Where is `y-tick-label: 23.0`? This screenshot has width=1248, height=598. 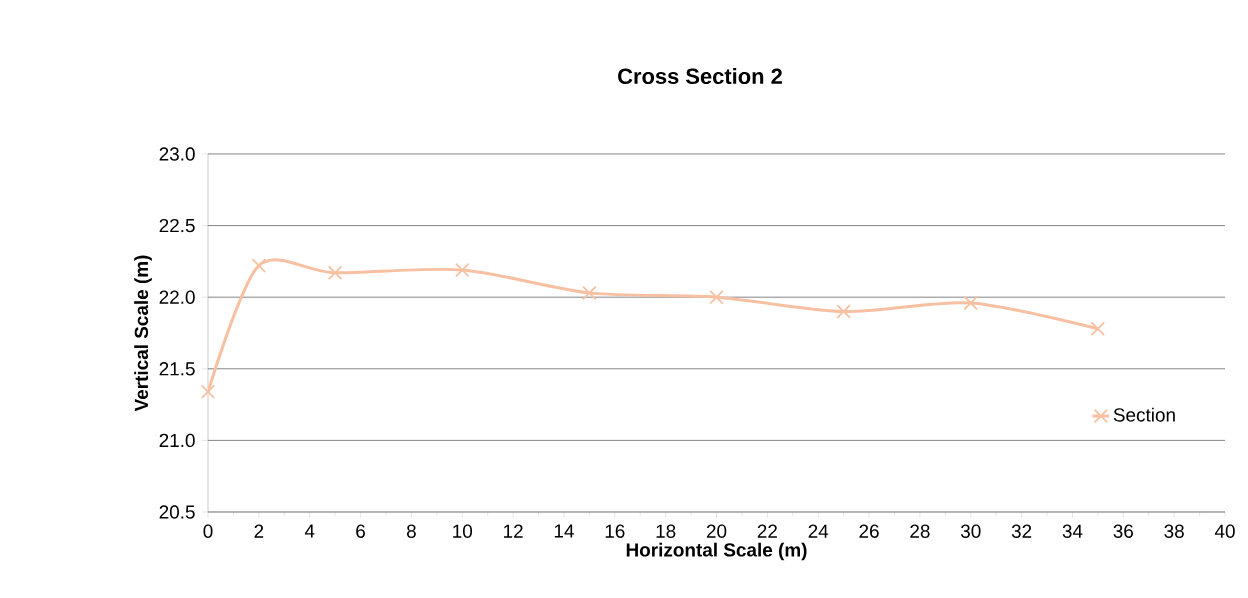
y-tick-label: 23.0 is located at coordinates (177, 154).